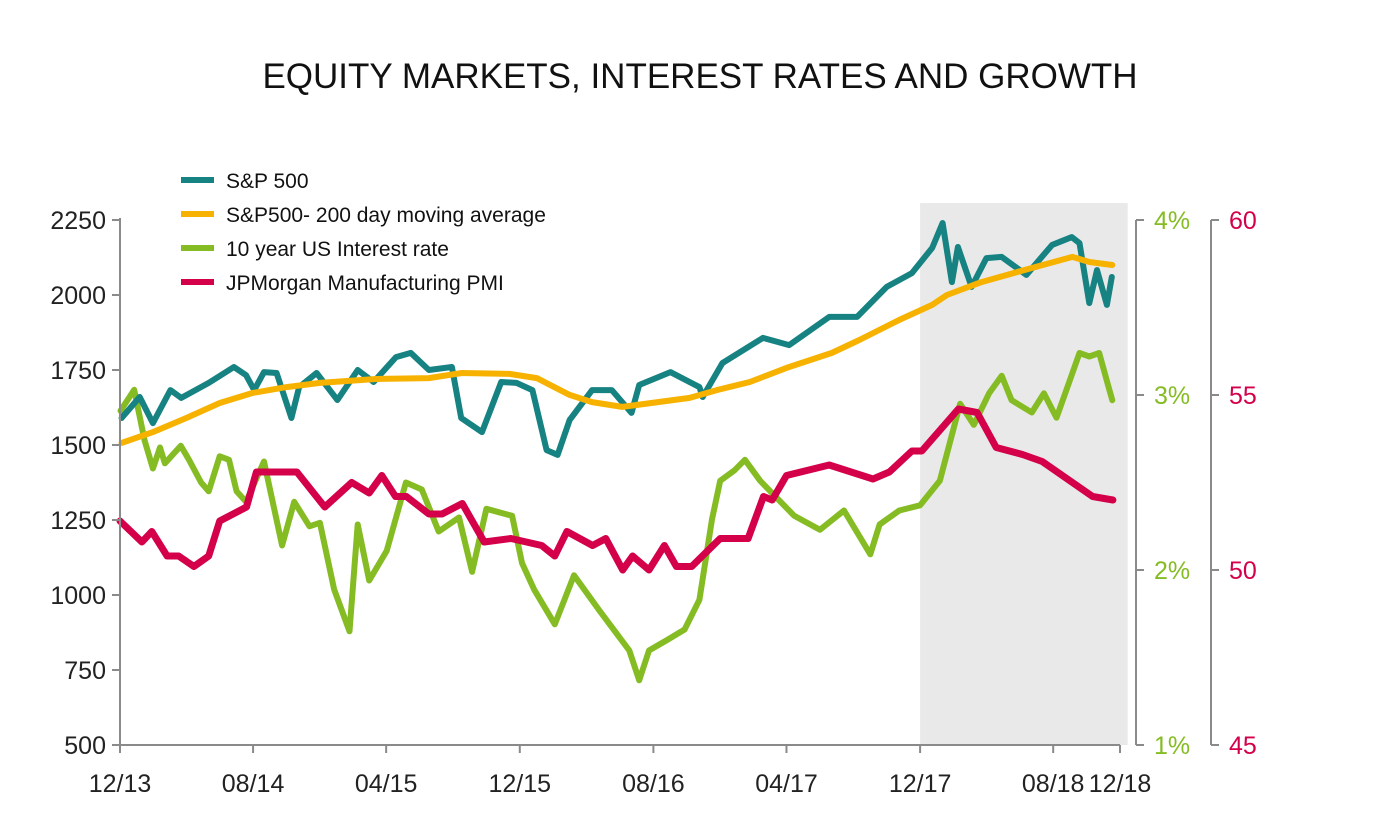 The image size is (1399, 838). What do you see at coordinates (120, 784) in the screenshot?
I see `x-tick-label: 12/13` at bounding box center [120, 784].